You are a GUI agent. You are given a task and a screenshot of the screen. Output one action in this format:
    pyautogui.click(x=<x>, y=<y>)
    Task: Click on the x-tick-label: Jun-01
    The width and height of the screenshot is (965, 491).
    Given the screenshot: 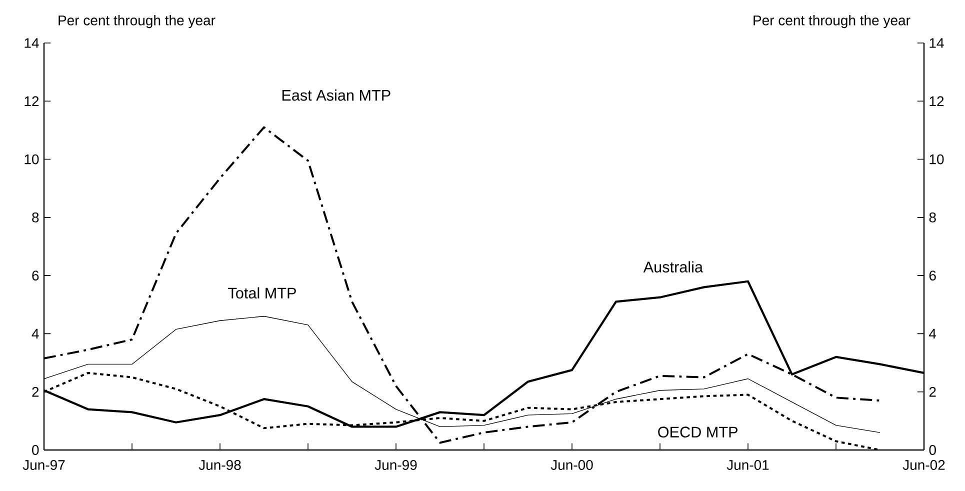 What is the action you would take?
    pyautogui.click(x=747, y=465)
    